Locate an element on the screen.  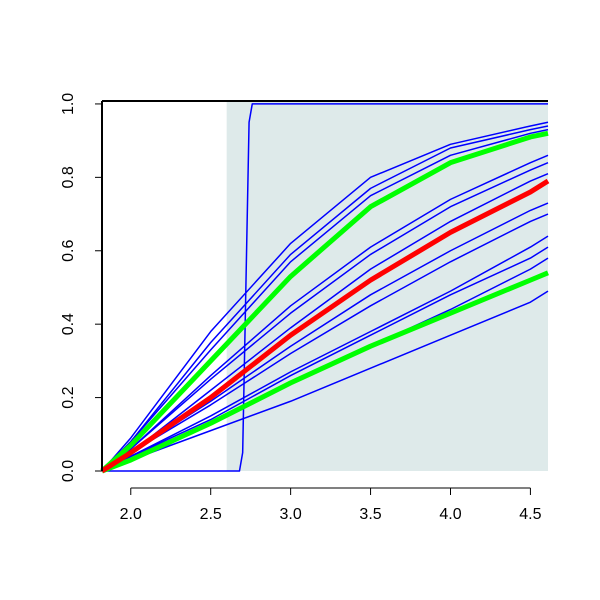
y-tick-label: 0.2 is located at coordinates (68, 397).